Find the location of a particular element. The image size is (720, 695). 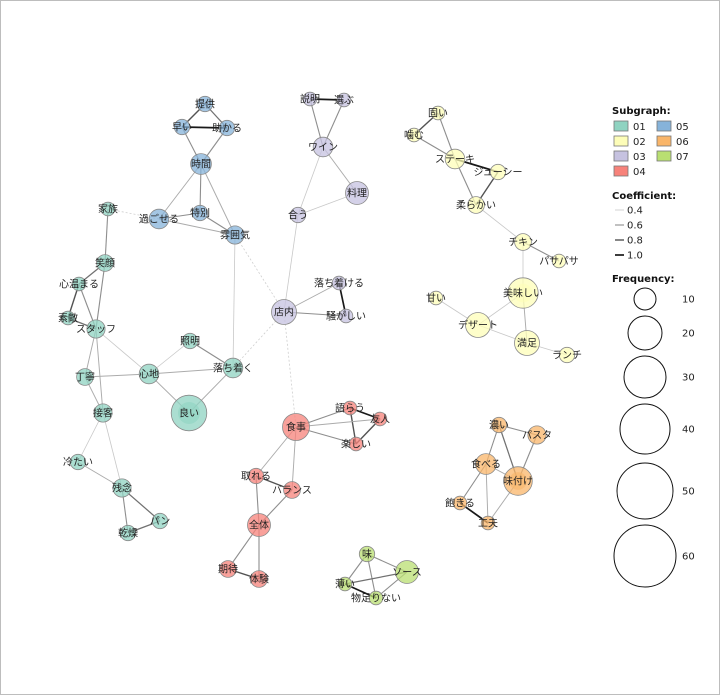

legend-subgraph-label: 03 is located at coordinates (639, 157).